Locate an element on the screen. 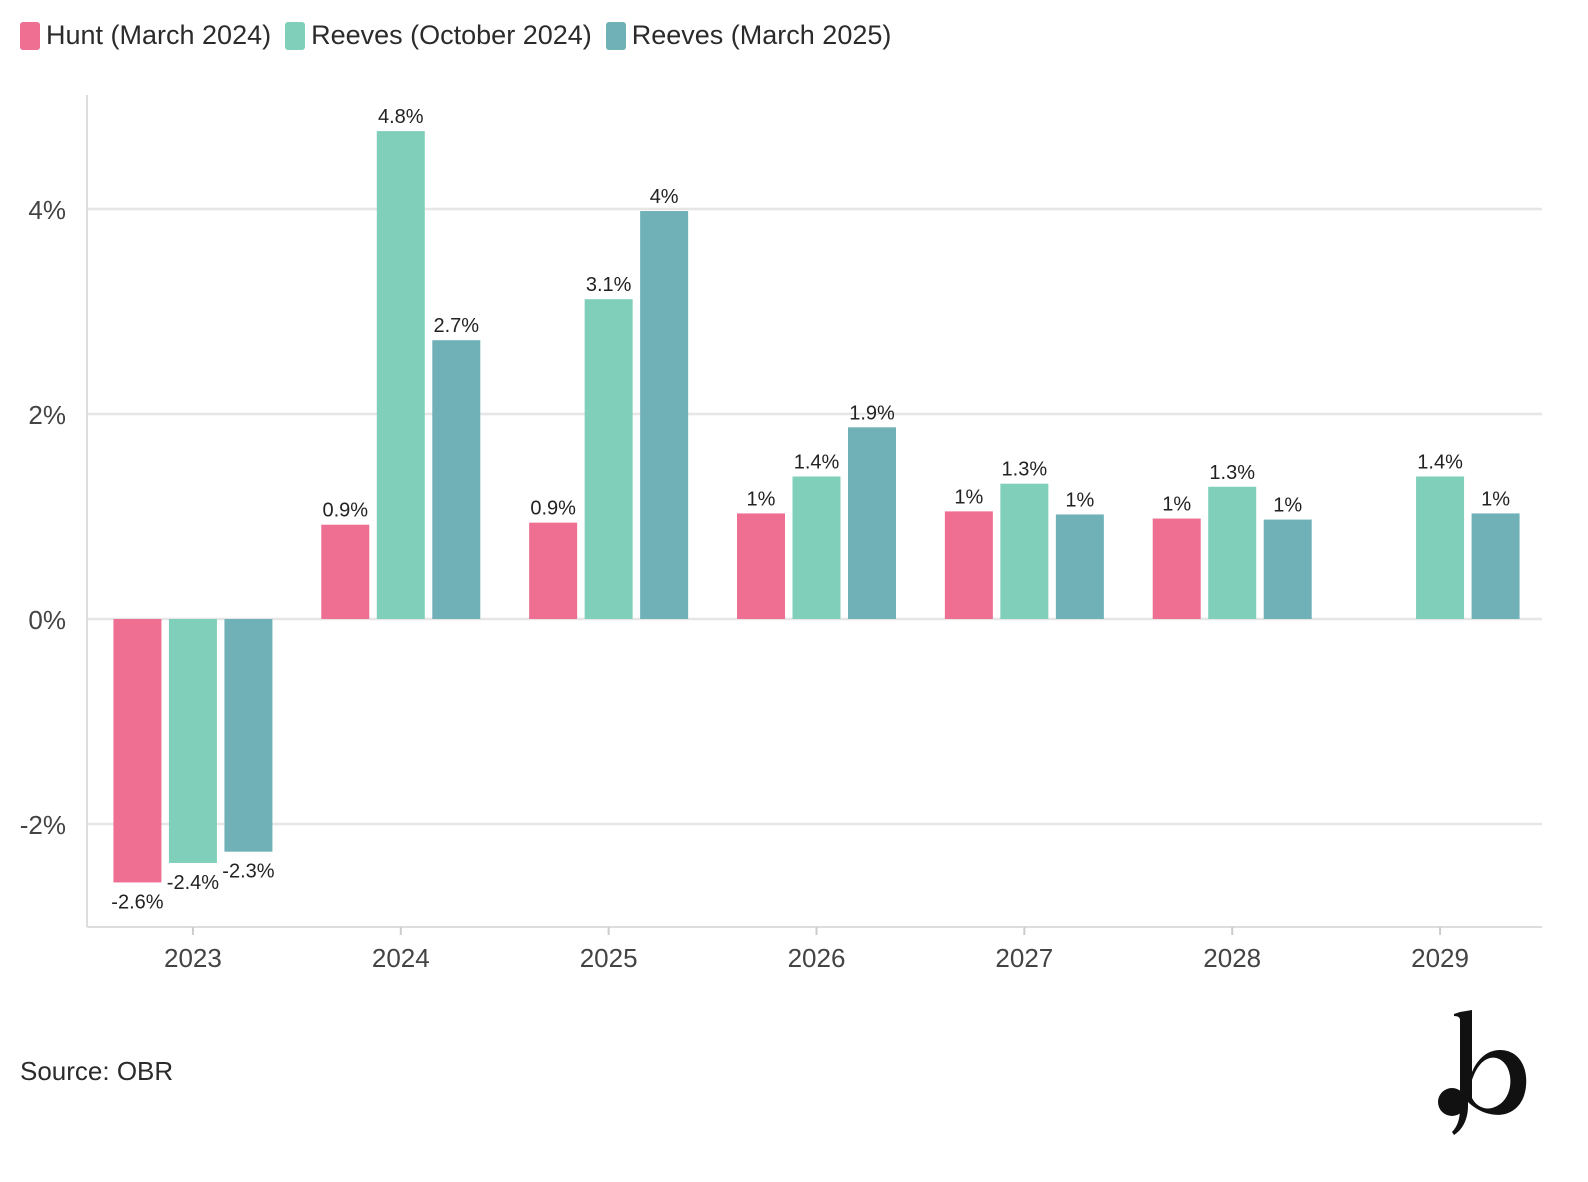 The height and width of the screenshot is (1182, 1588). y-tick-label: 0% is located at coordinates (47, 620).